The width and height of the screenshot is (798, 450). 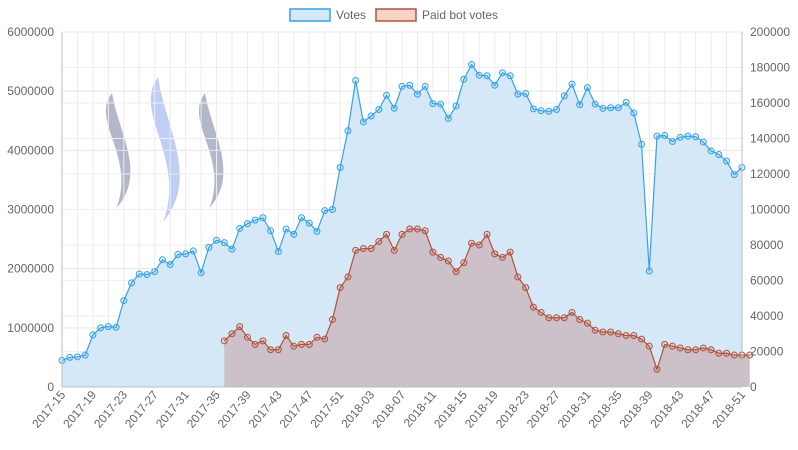 I want to click on y-right-tick-label: 20000, so click(x=767, y=352).